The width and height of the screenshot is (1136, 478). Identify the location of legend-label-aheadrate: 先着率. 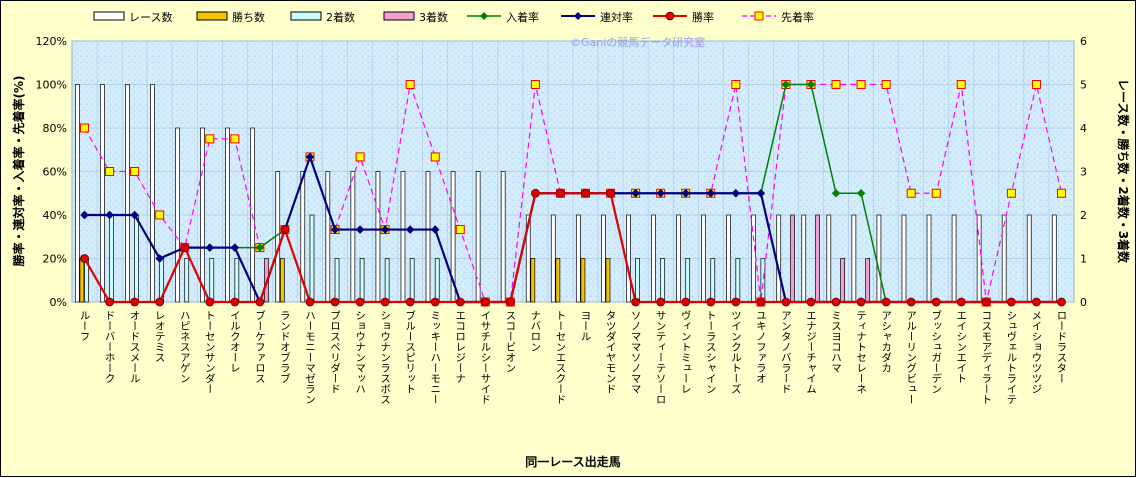
(797, 17).